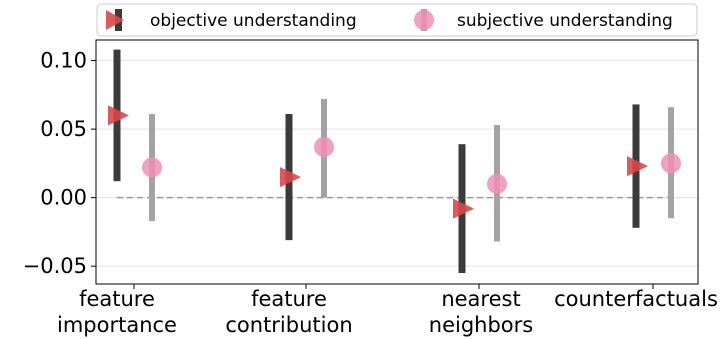 This screenshot has width=725, height=339. What do you see at coordinates (55, 266) in the screenshot?
I see `y-tick-label: −0.05` at bounding box center [55, 266].